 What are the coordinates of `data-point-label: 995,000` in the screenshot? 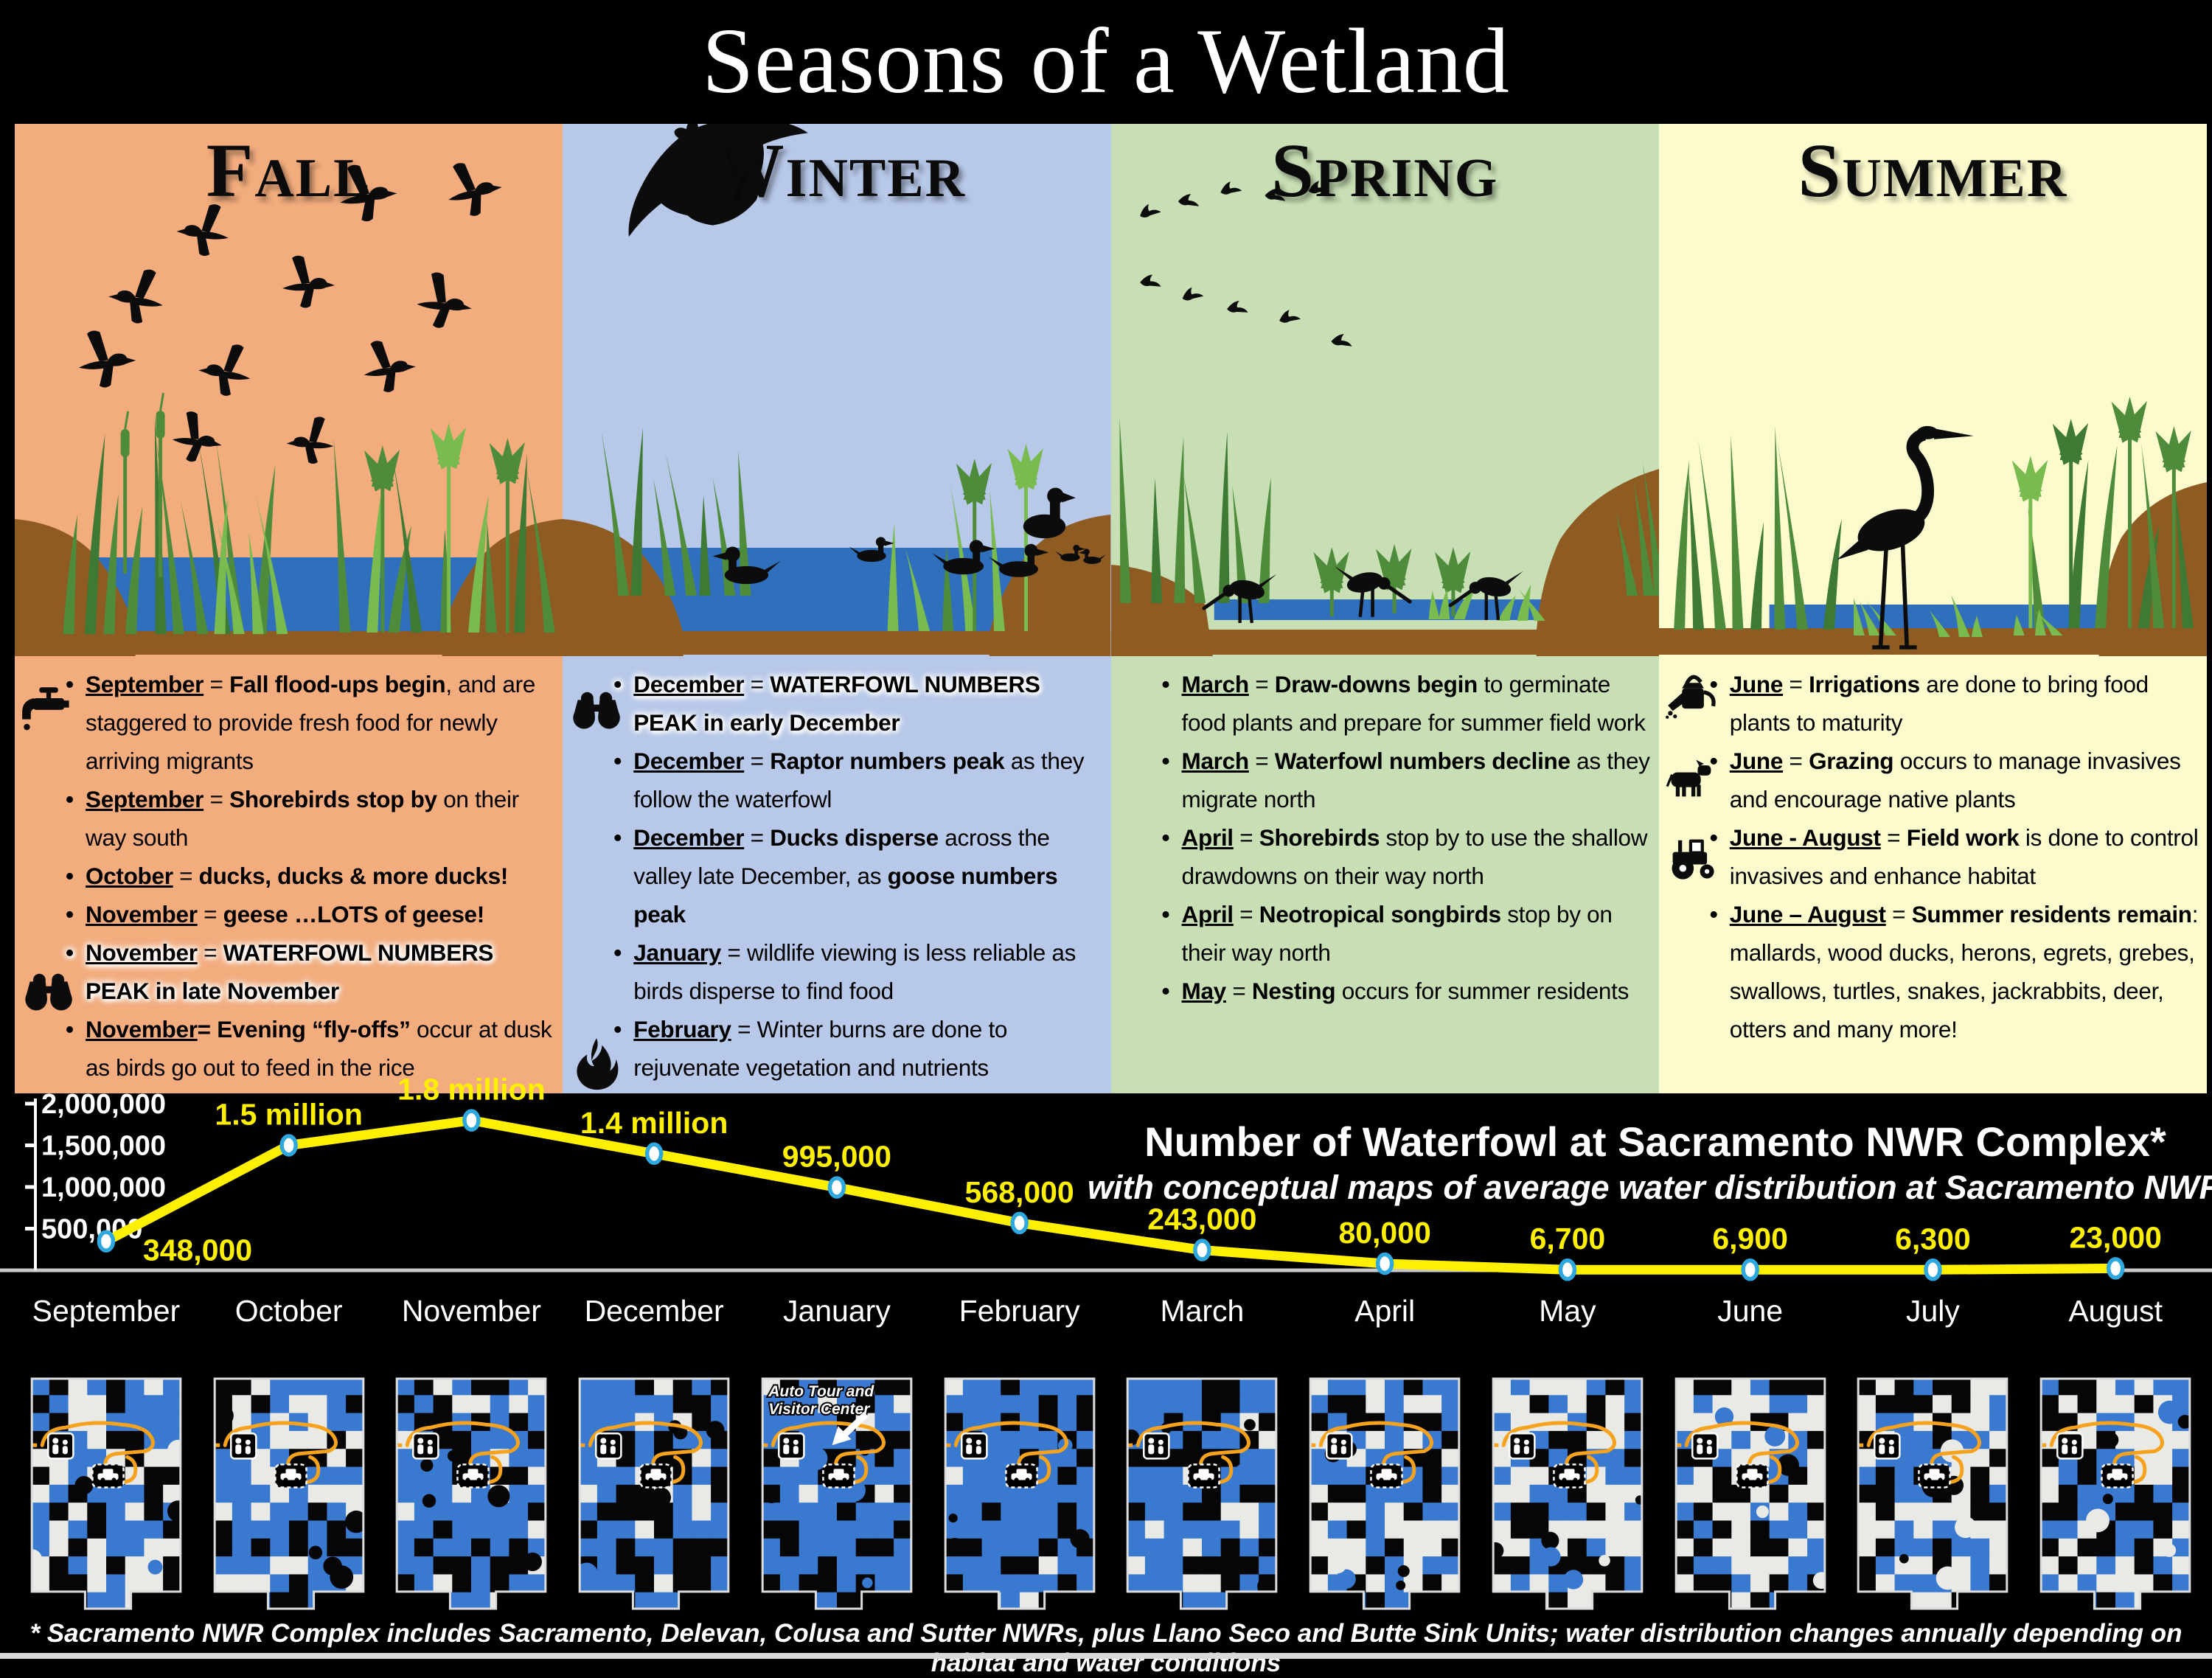 It's located at (836, 1157).